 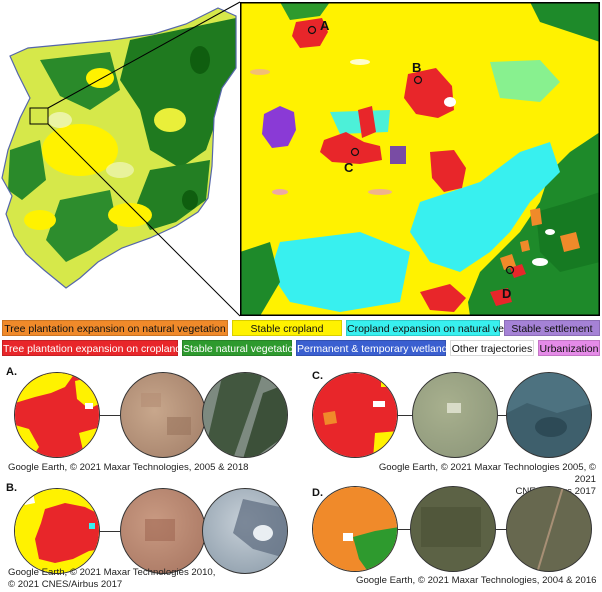 What do you see at coordinates (455, 415) in the screenshot?
I see `panel-c-image-2005` at bounding box center [455, 415].